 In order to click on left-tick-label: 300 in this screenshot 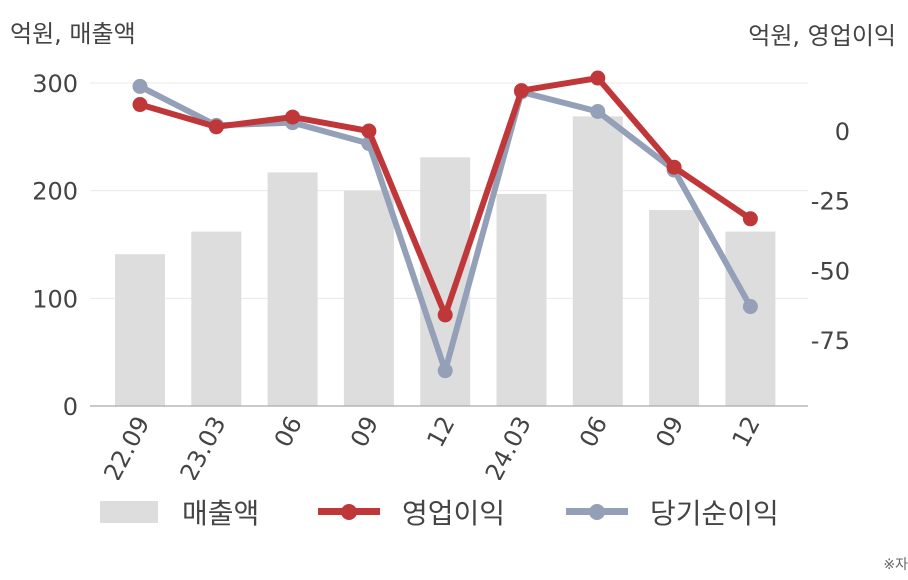, I will do `click(55, 84)`.